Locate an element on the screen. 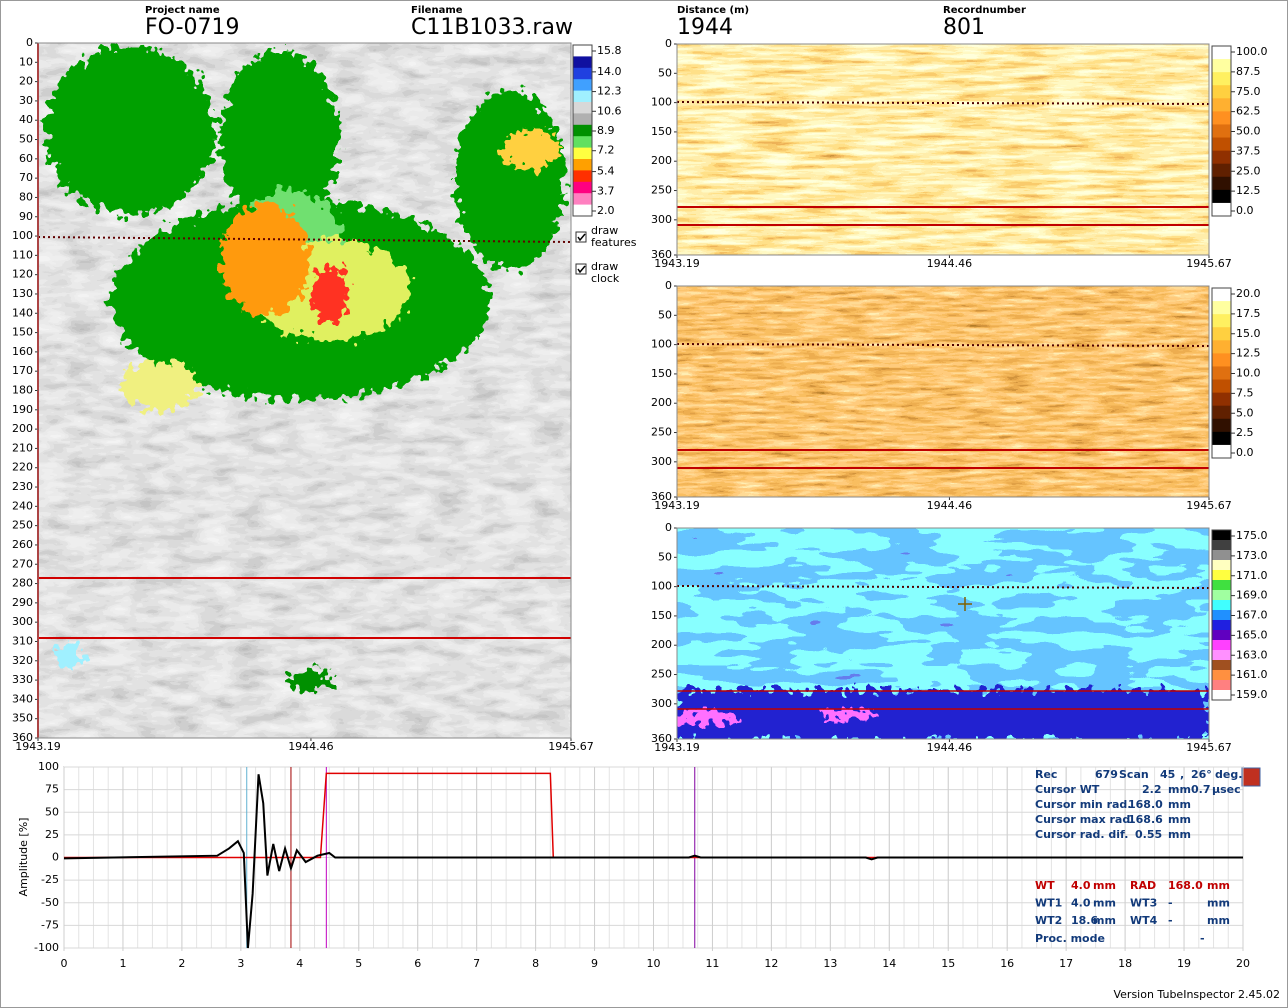  info-text: Rec is located at coordinates (1046, 774).